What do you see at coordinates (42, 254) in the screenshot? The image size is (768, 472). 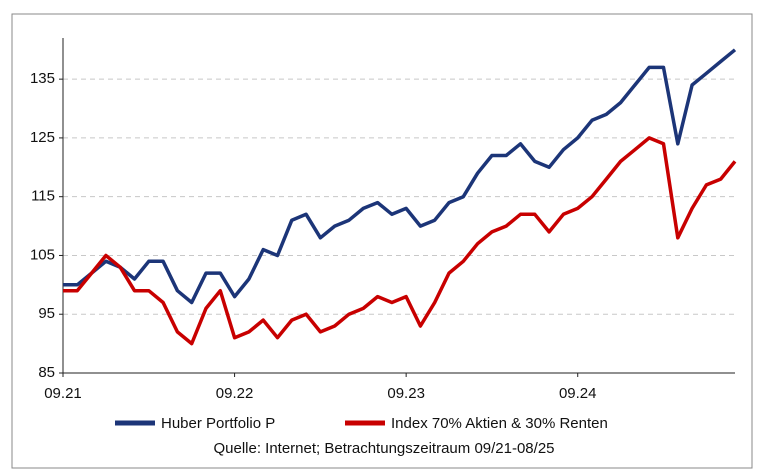 I see `y-tick-label: 105` at bounding box center [42, 254].